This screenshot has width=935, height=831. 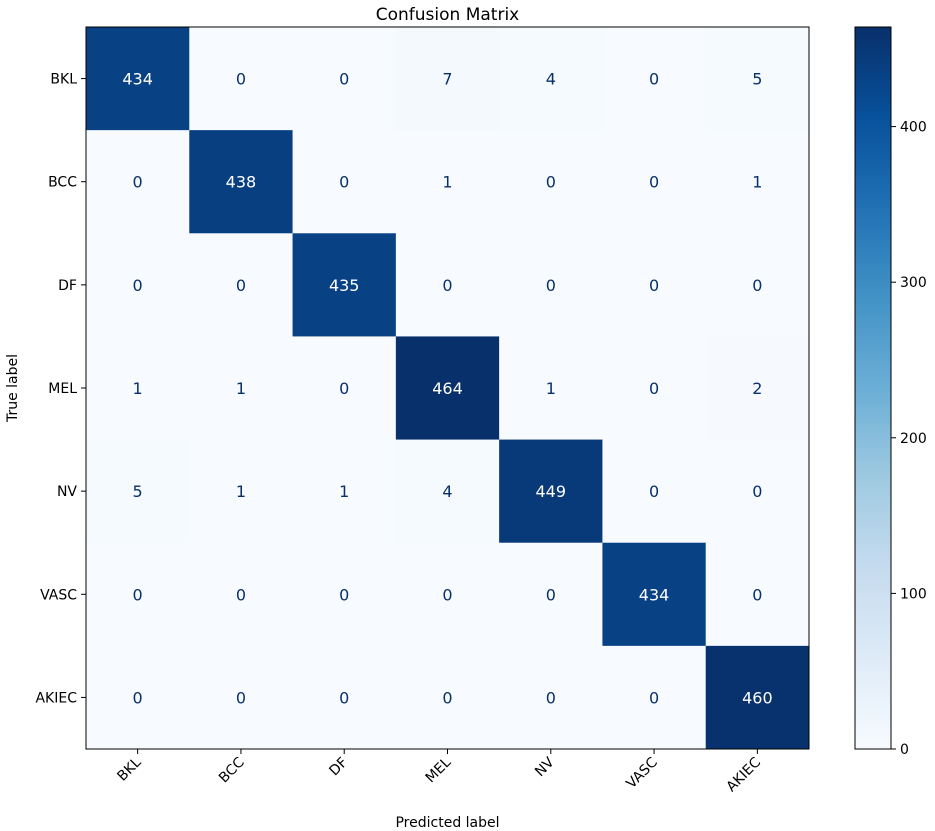 I want to click on y-tick-label: BCC, so click(x=62, y=183).